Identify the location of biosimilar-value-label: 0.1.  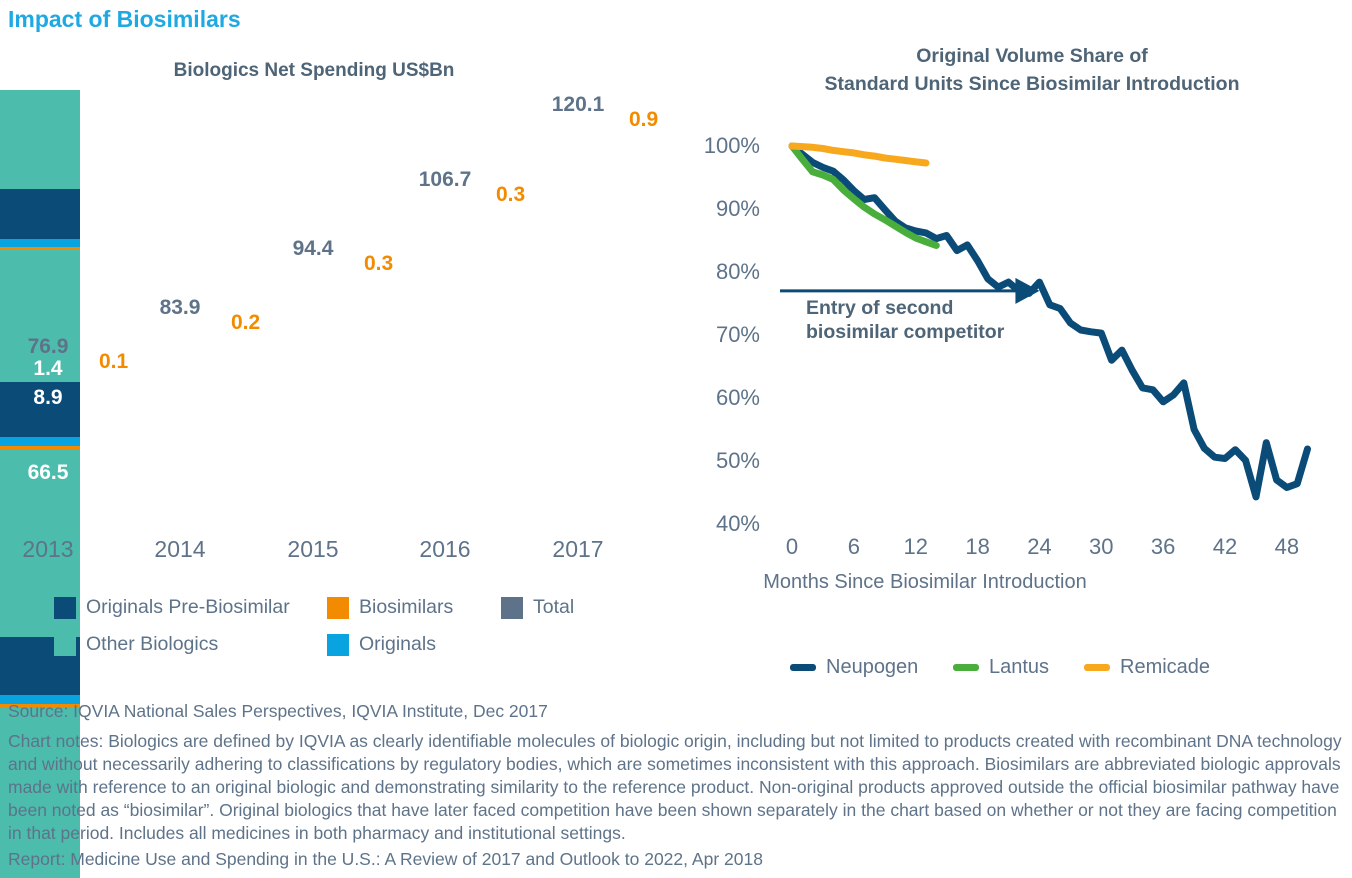
(114, 361).